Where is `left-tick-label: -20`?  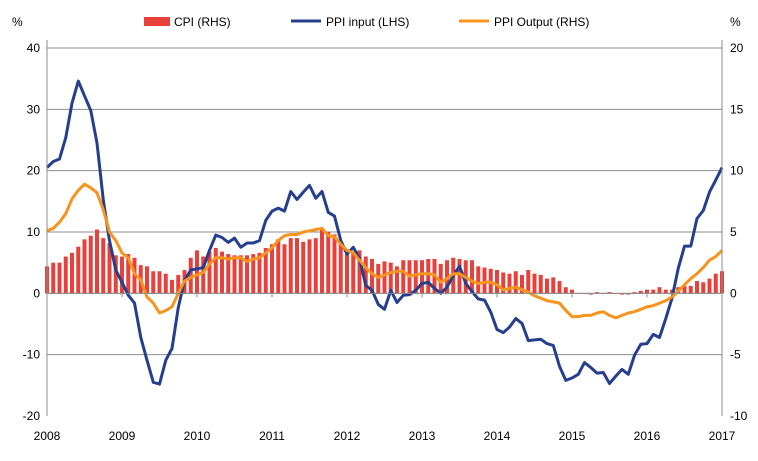
left-tick-label: -20 is located at coordinates (32, 416).